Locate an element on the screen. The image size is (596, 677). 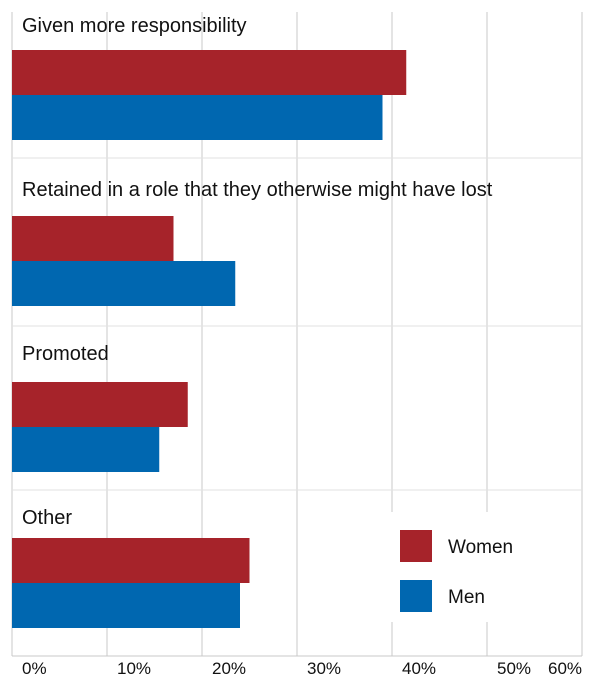
tick-label: 0% is located at coordinates (34, 668).